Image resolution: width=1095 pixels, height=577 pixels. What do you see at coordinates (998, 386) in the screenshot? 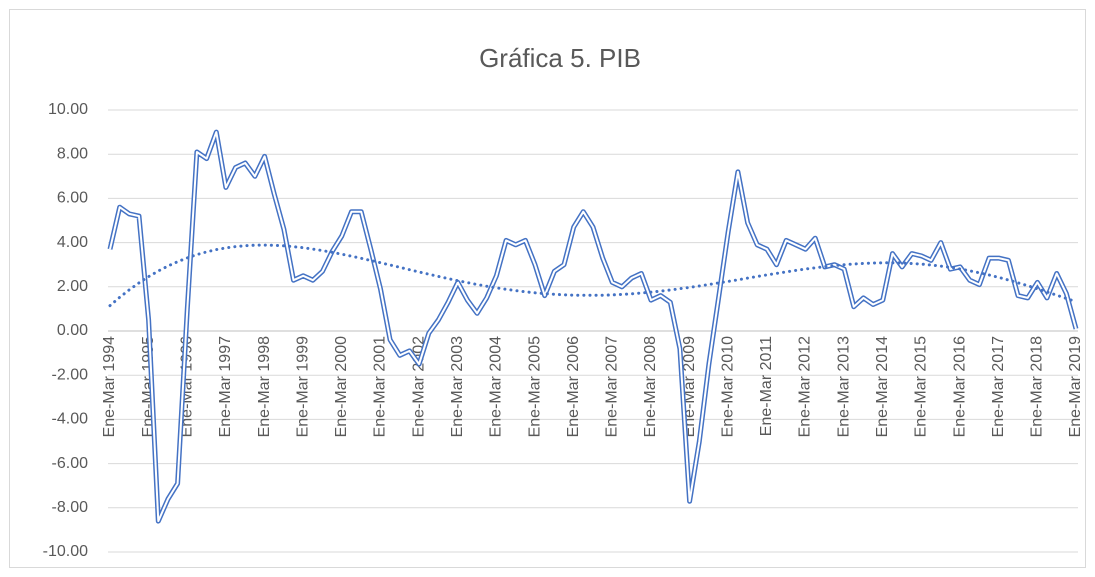
I see `x-tick-label: Ene-Mar 2017` at bounding box center [998, 386].